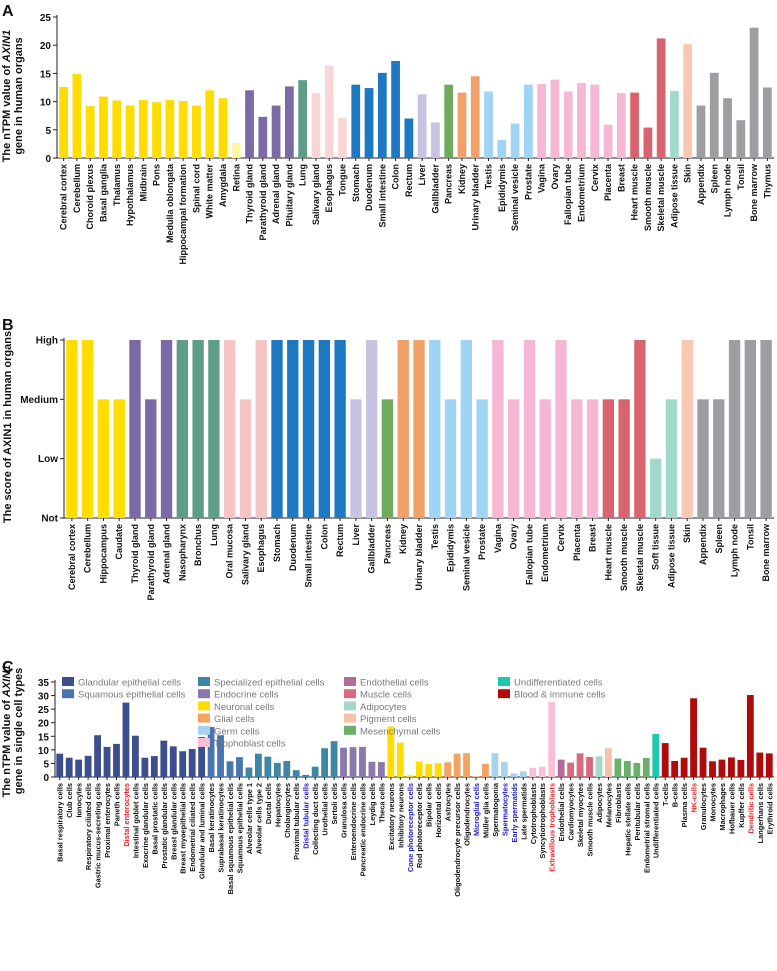 This screenshot has height=971, width=777. I want to click on bar-c-leydig-cells, so click(372, 769).